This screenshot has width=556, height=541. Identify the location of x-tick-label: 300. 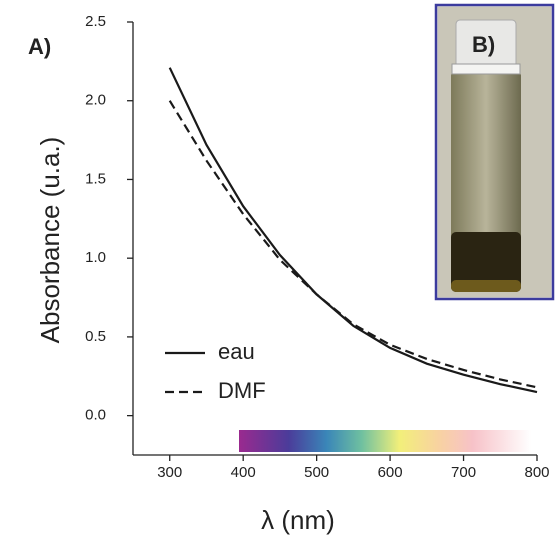
(169, 472).